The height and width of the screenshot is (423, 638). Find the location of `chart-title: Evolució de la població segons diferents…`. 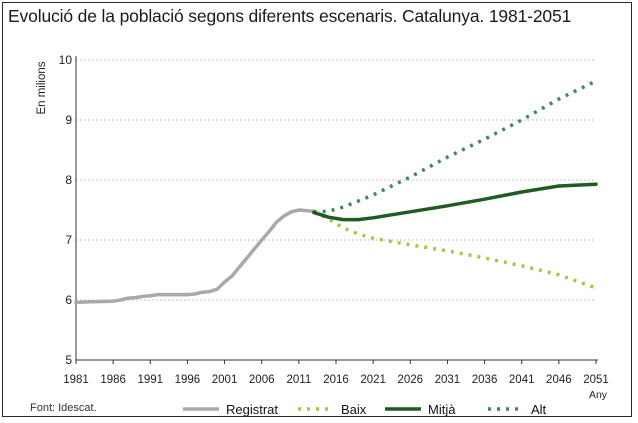

chart-title: Evolució de la població segons diferents… is located at coordinates (290, 16).